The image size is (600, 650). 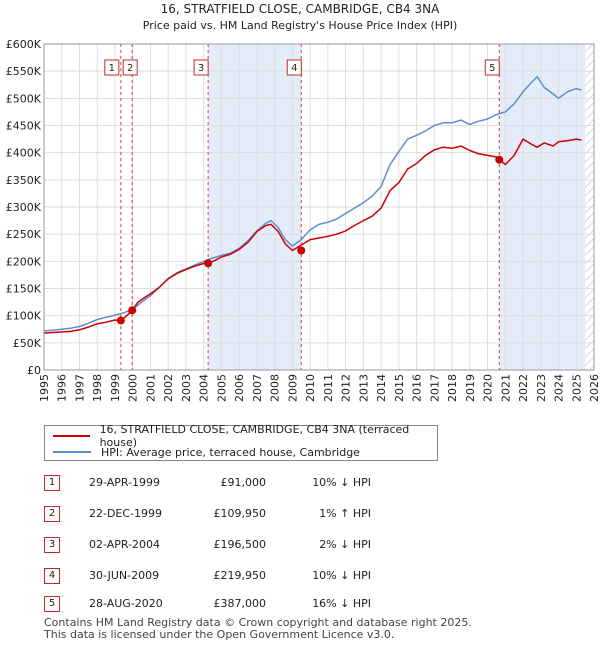 What do you see at coordinates (34, 370) in the screenshot?
I see `y-tick-label: £0` at bounding box center [34, 370].